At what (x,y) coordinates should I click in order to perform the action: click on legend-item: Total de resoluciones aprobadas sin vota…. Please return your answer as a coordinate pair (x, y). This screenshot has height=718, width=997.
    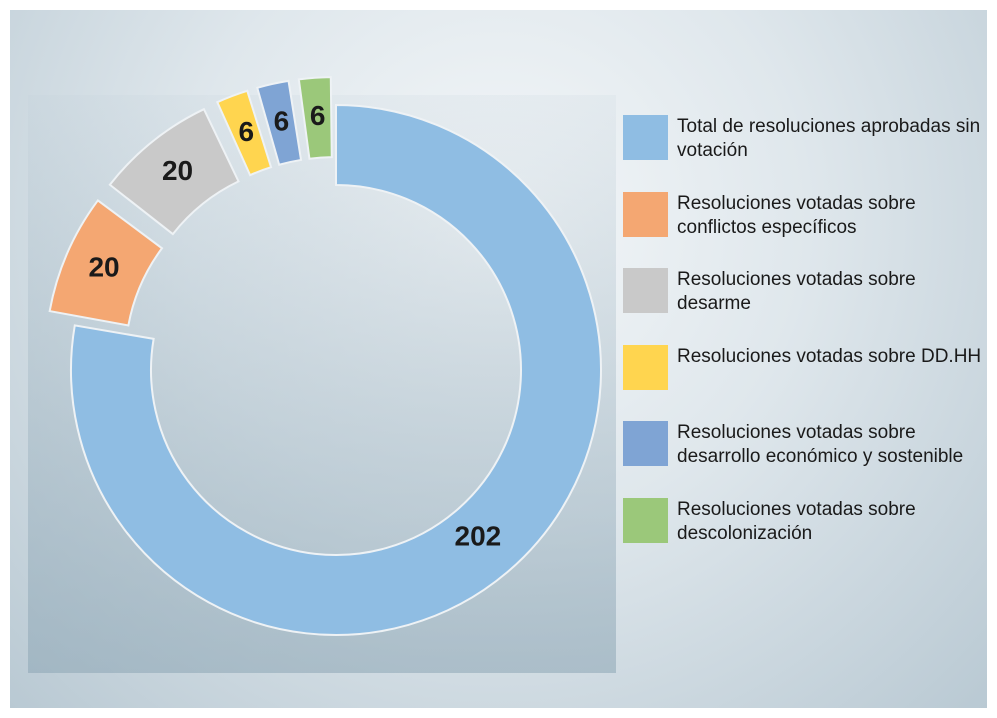
    Looking at the image, I should click on (805, 139).